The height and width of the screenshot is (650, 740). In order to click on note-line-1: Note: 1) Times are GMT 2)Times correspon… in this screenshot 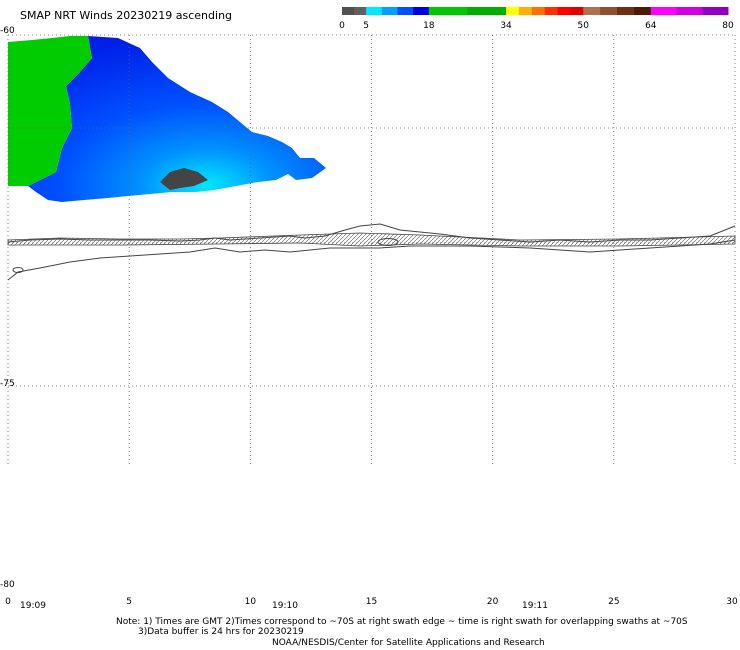, I will do `click(402, 622)`.